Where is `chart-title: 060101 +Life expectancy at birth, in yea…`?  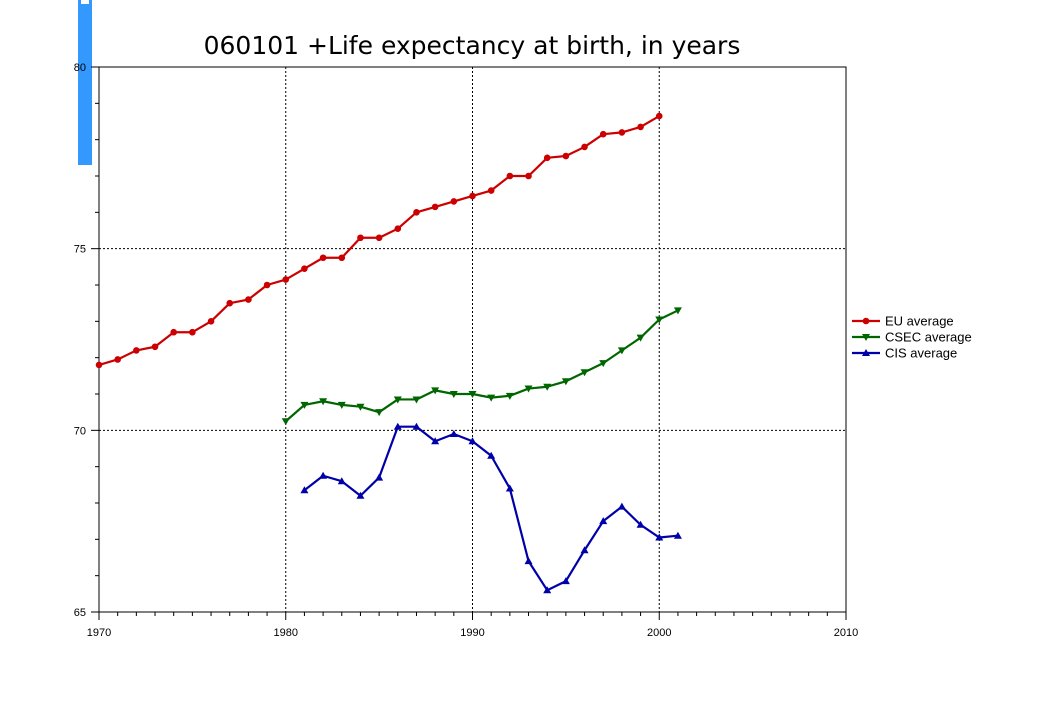 chart-title: 060101 +Life expectancy at birth, in yea… is located at coordinates (472, 45).